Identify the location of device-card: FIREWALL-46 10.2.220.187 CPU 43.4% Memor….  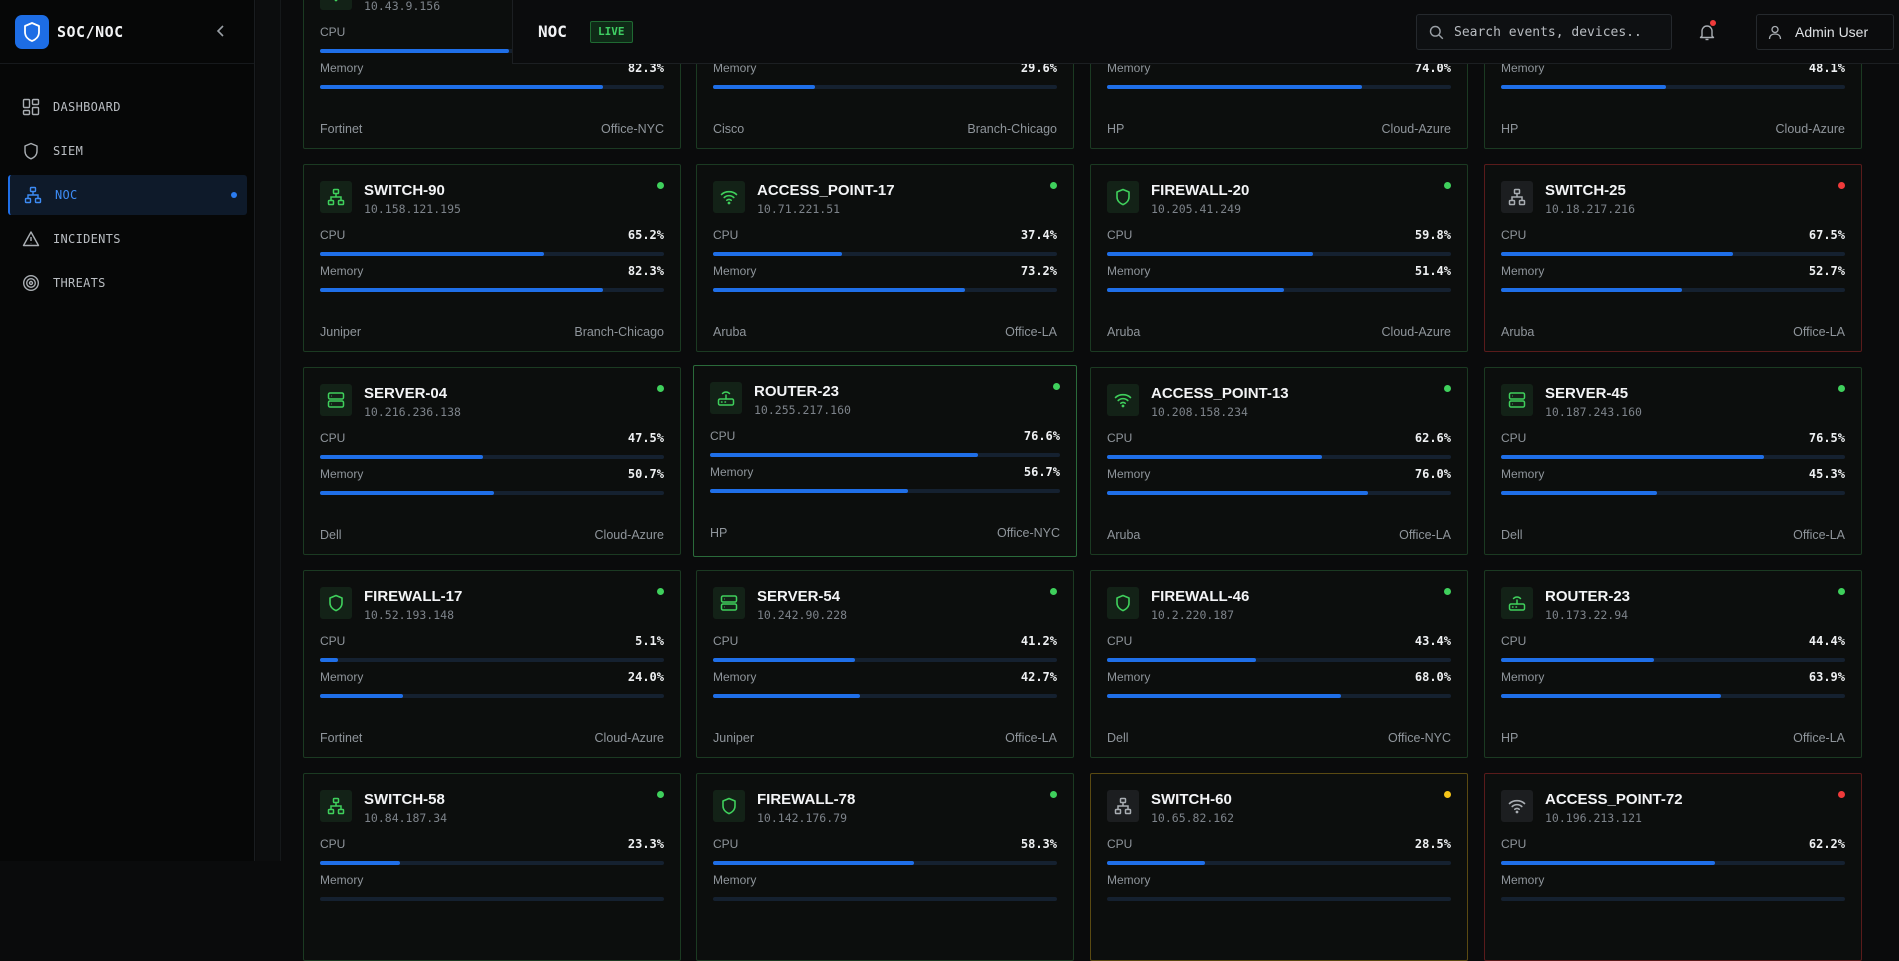
(1279, 664).